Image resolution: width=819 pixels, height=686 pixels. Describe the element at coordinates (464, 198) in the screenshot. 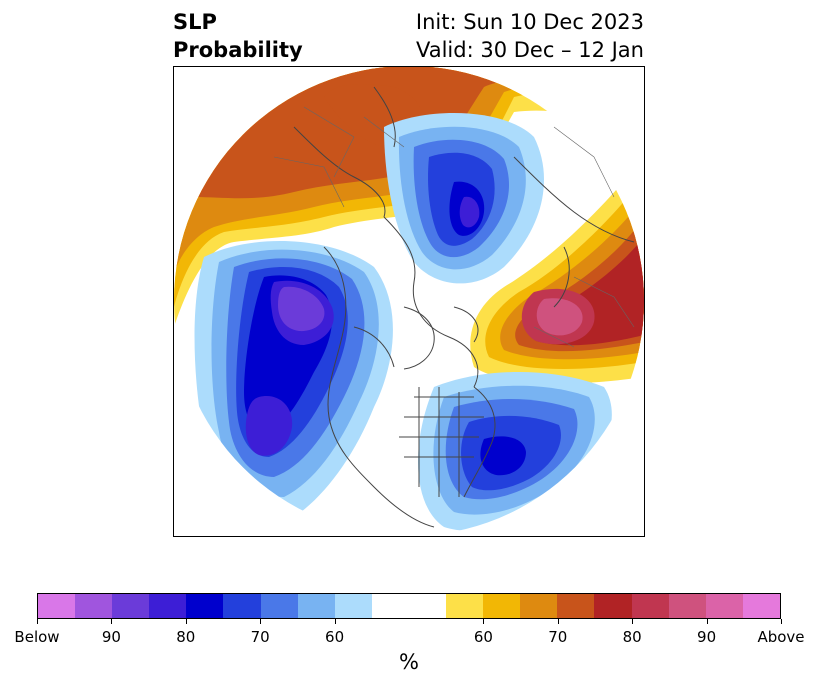

I see `below-region-arctic` at that location.